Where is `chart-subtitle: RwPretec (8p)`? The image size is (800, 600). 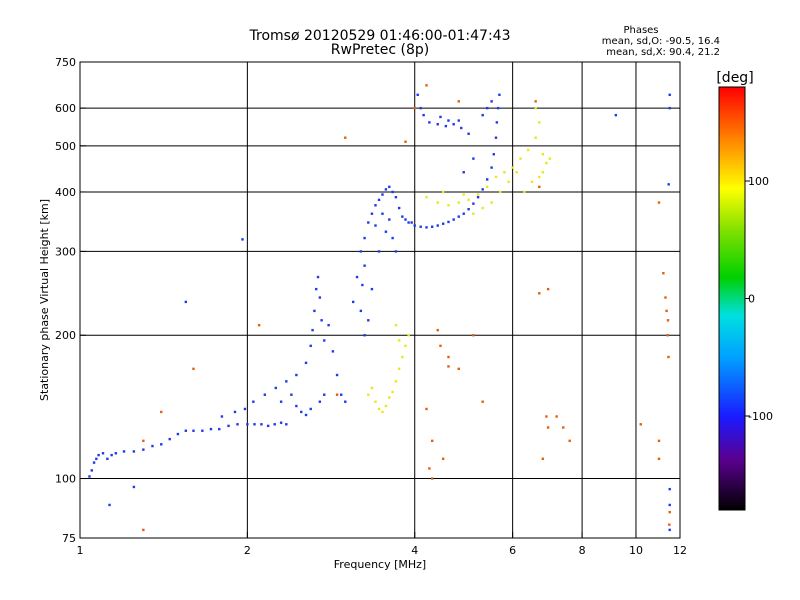 chart-subtitle: RwPretec (8p) is located at coordinates (380, 50).